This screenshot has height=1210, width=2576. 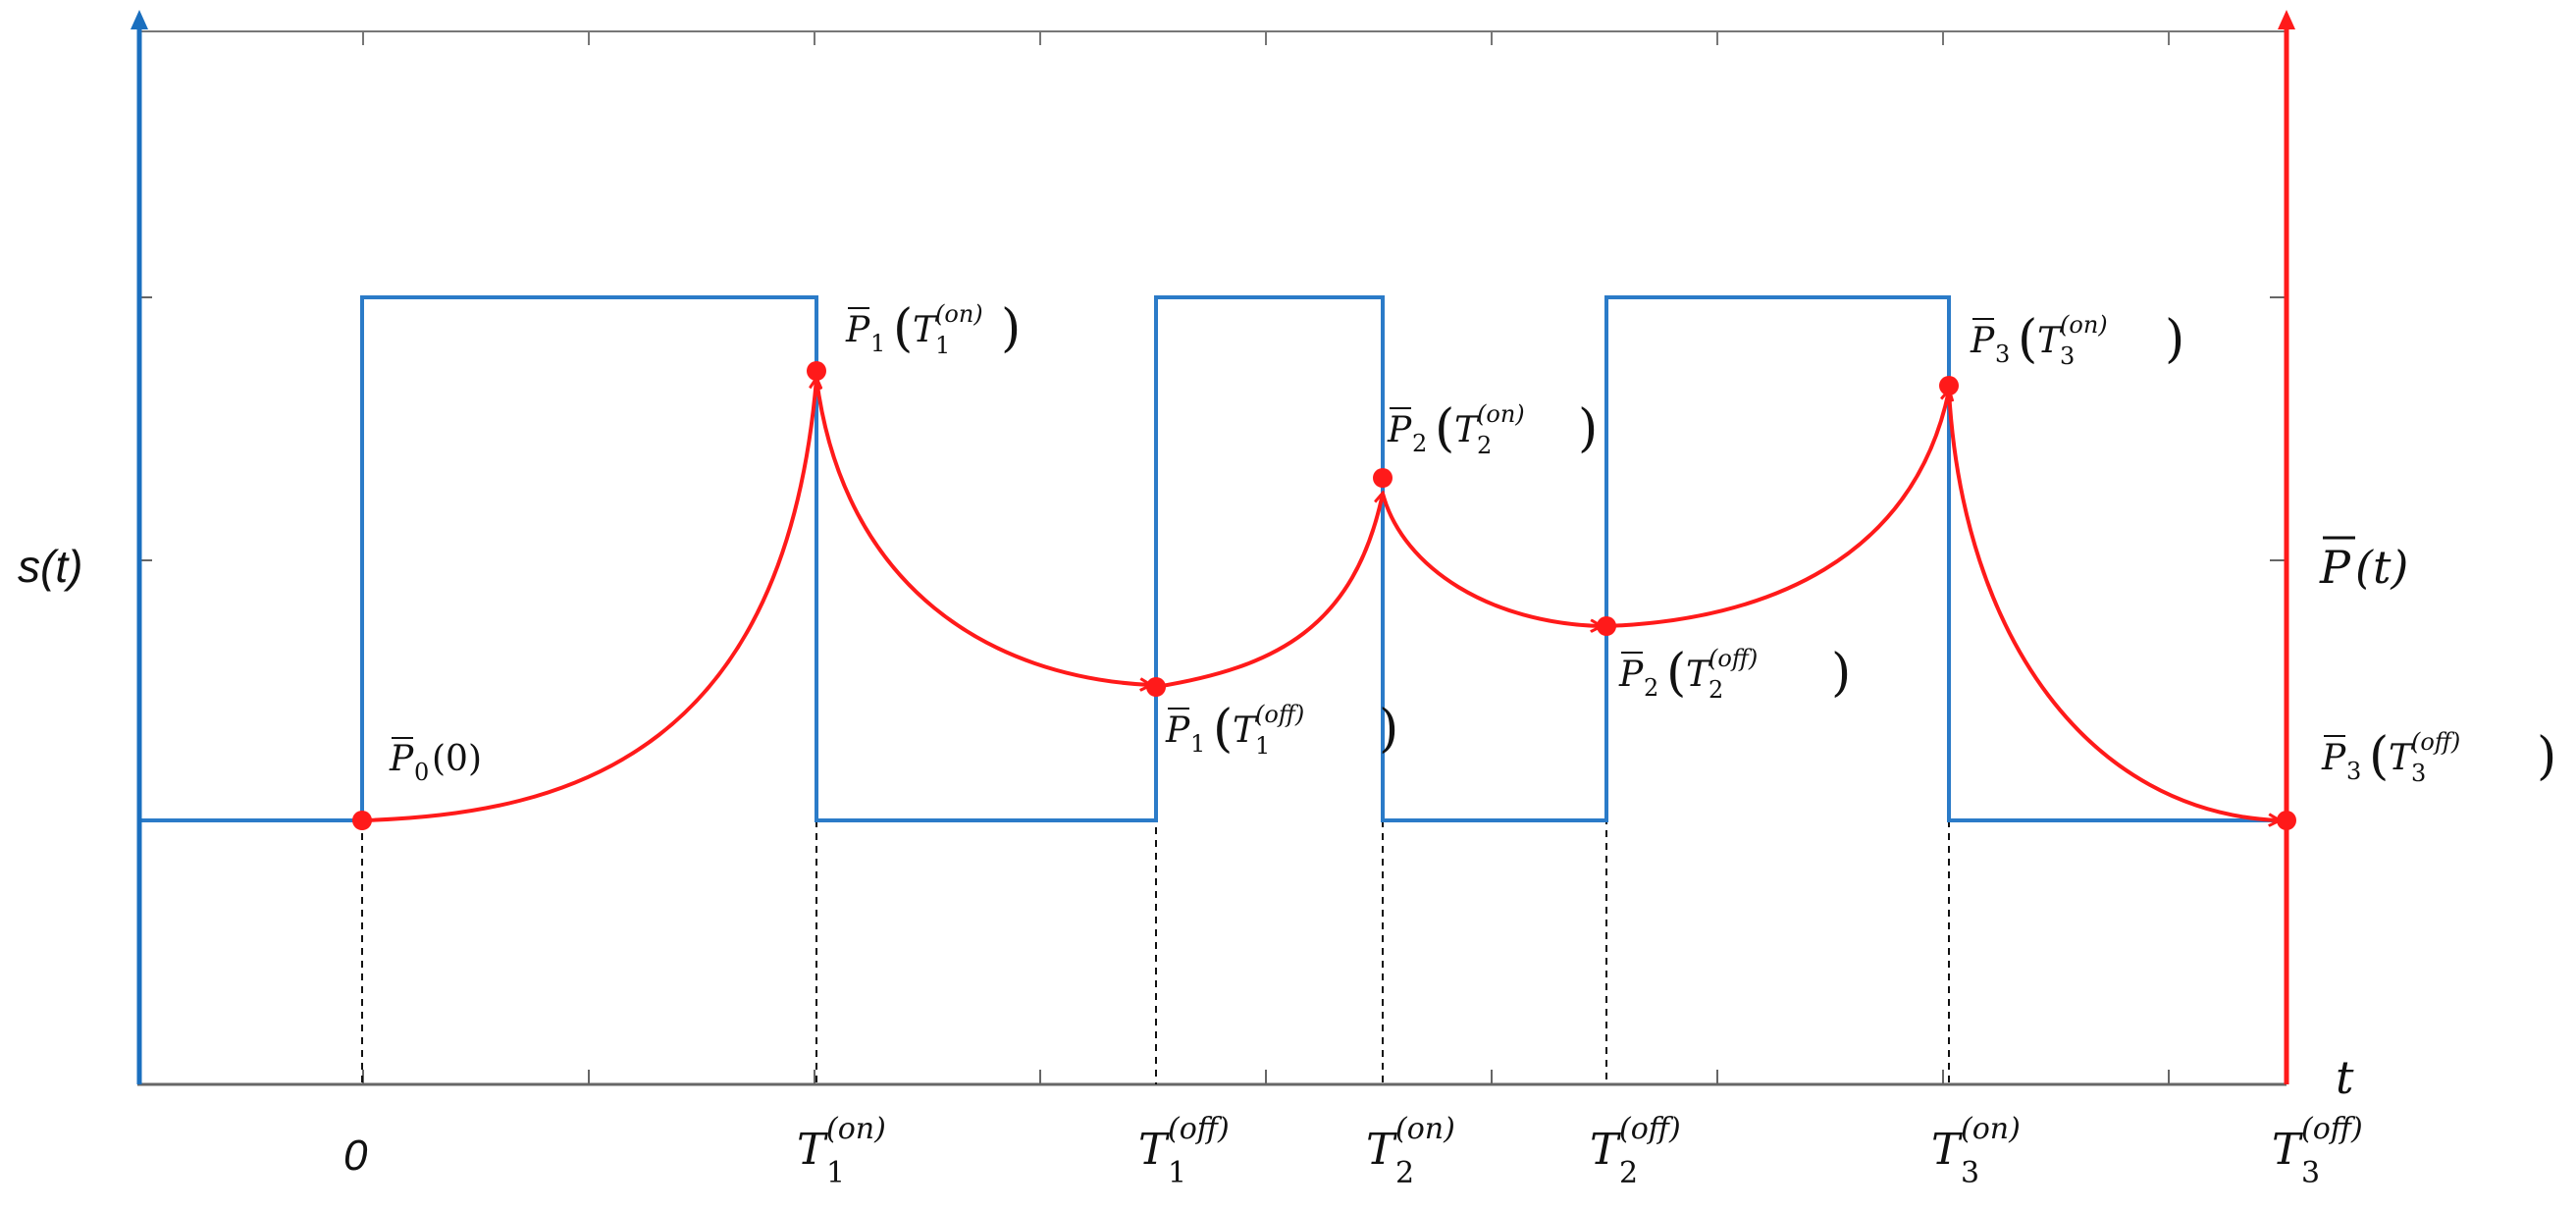 I want to click on right-axis-arrow, so click(x=2286, y=19).